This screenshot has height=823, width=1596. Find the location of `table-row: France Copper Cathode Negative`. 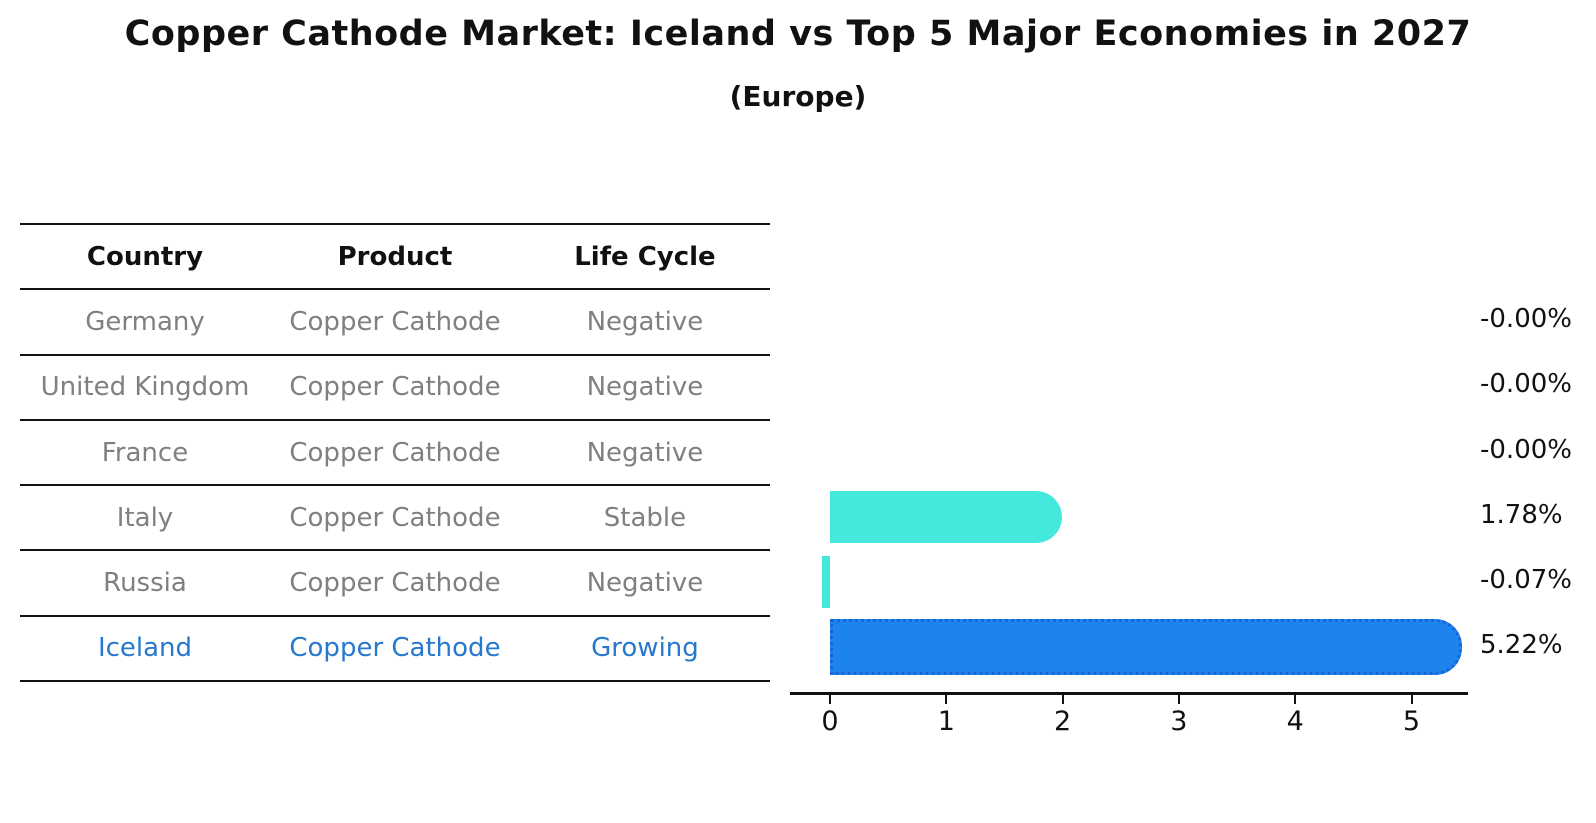

table-row: France Copper Cathode Negative is located at coordinates (395, 451).